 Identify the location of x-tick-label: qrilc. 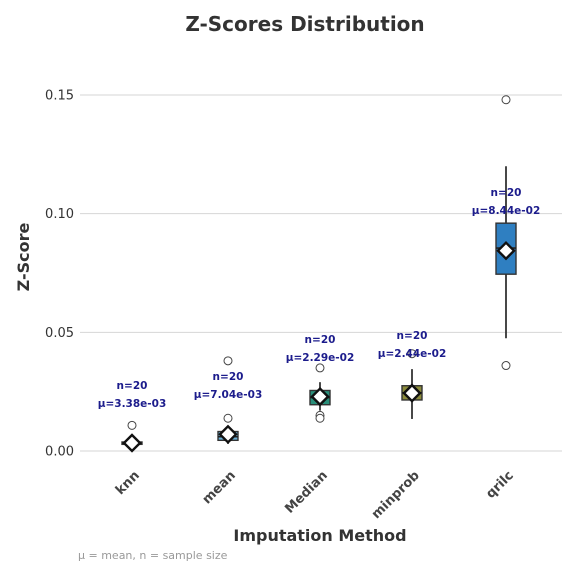
(499, 484).